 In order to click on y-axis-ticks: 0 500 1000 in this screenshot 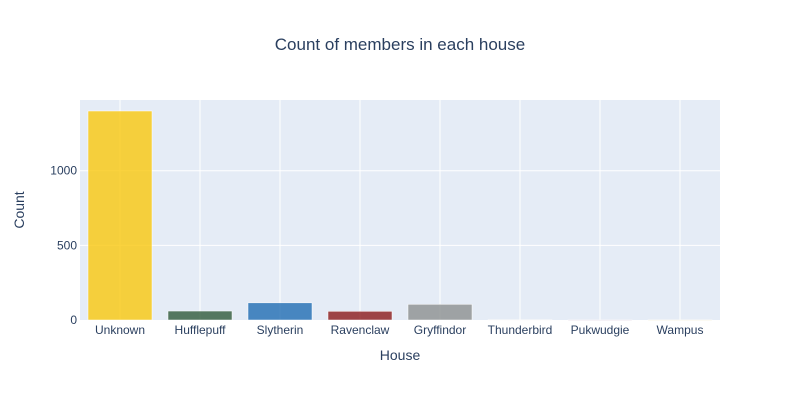, I will do `click(63, 245)`.